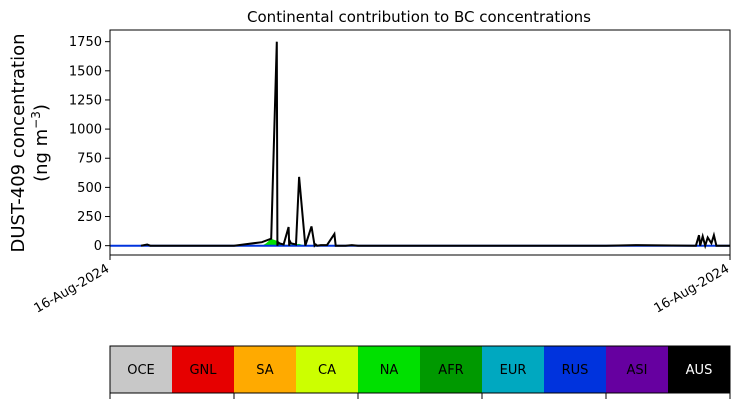 This screenshot has height=402, width=739. Describe the element at coordinates (89, 159) in the screenshot. I see `y-tick-label: 750` at that location.